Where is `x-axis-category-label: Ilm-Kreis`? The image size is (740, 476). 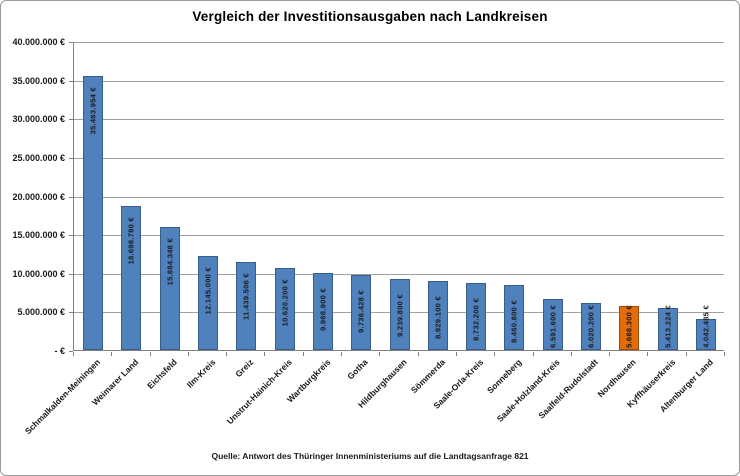 x-axis-category-label: Ilm-Kreis is located at coordinates (201, 373).